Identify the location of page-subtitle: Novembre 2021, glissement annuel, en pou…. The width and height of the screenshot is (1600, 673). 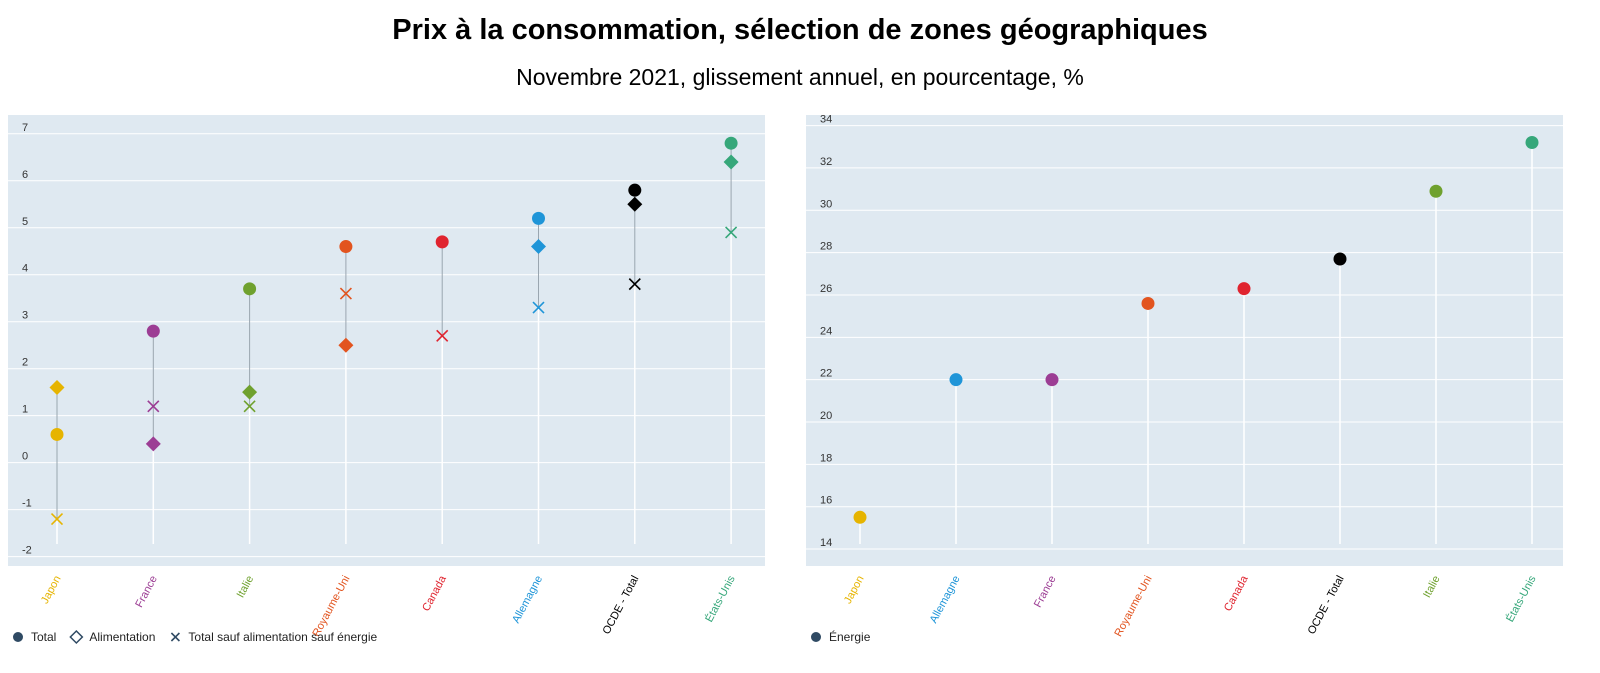
(800, 77).